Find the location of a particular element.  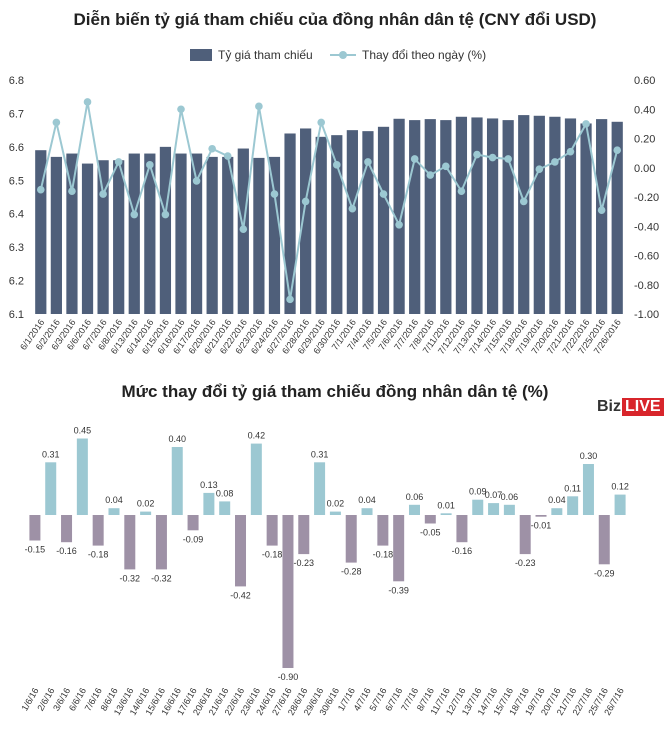

data-label: -0.15 is located at coordinates (35, 550).